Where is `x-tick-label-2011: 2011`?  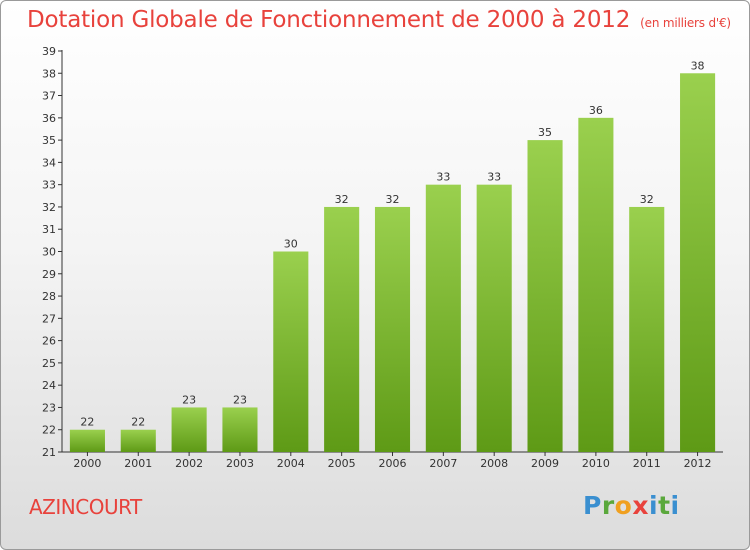 x-tick-label-2011: 2011 is located at coordinates (647, 463).